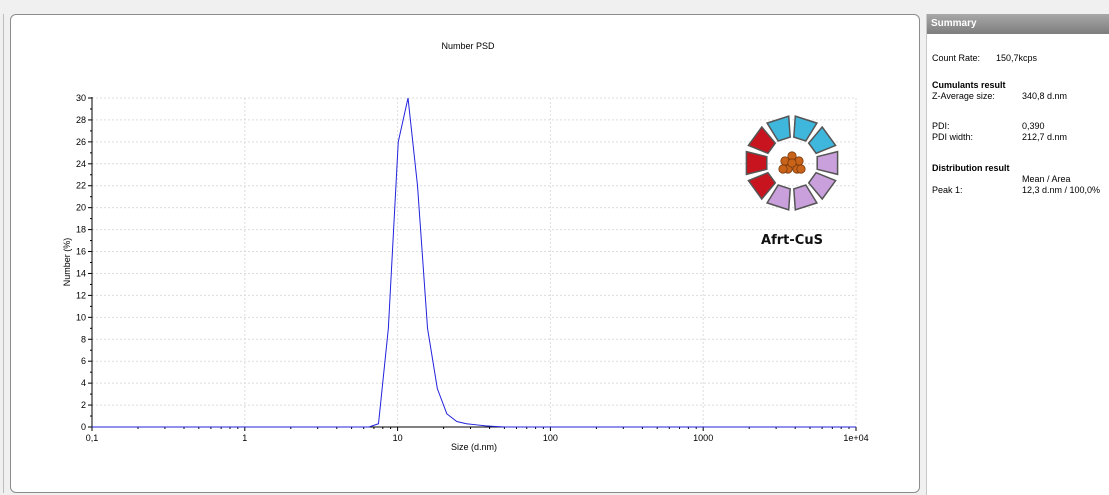  What do you see at coordinates (3, 253) in the screenshot?
I see `window-left-edge` at bounding box center [3, 253].